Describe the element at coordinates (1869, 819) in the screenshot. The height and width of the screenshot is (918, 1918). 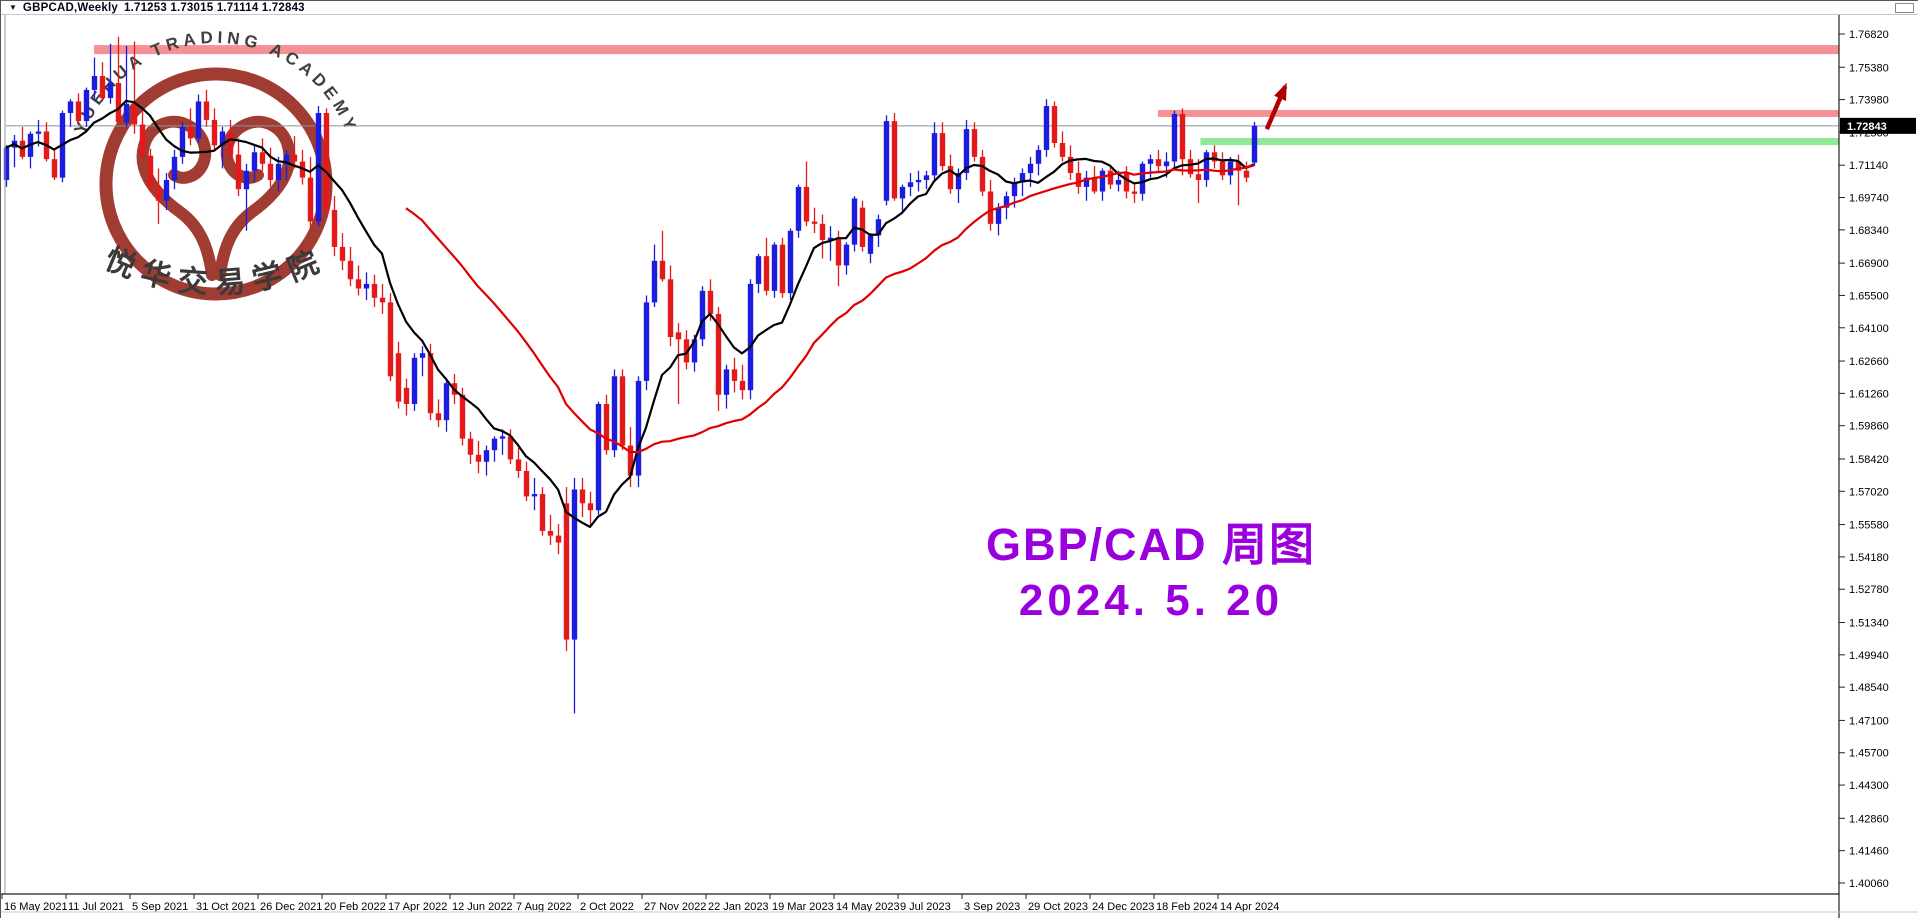
I see `price-tick-label: 1.42860` at that location.